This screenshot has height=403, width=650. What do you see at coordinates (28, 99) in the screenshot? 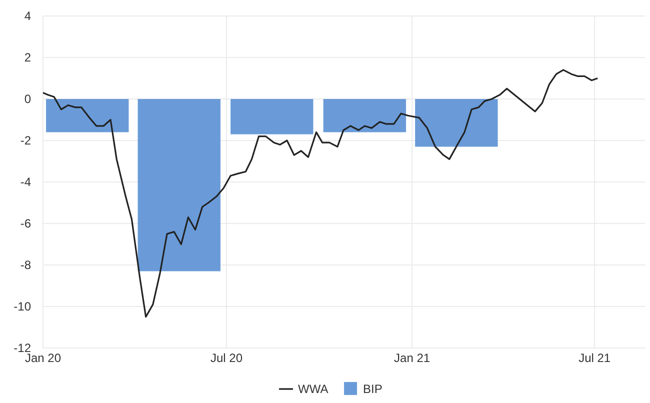
I see `y-tick-label: 0` at bounding box center [28, 99].